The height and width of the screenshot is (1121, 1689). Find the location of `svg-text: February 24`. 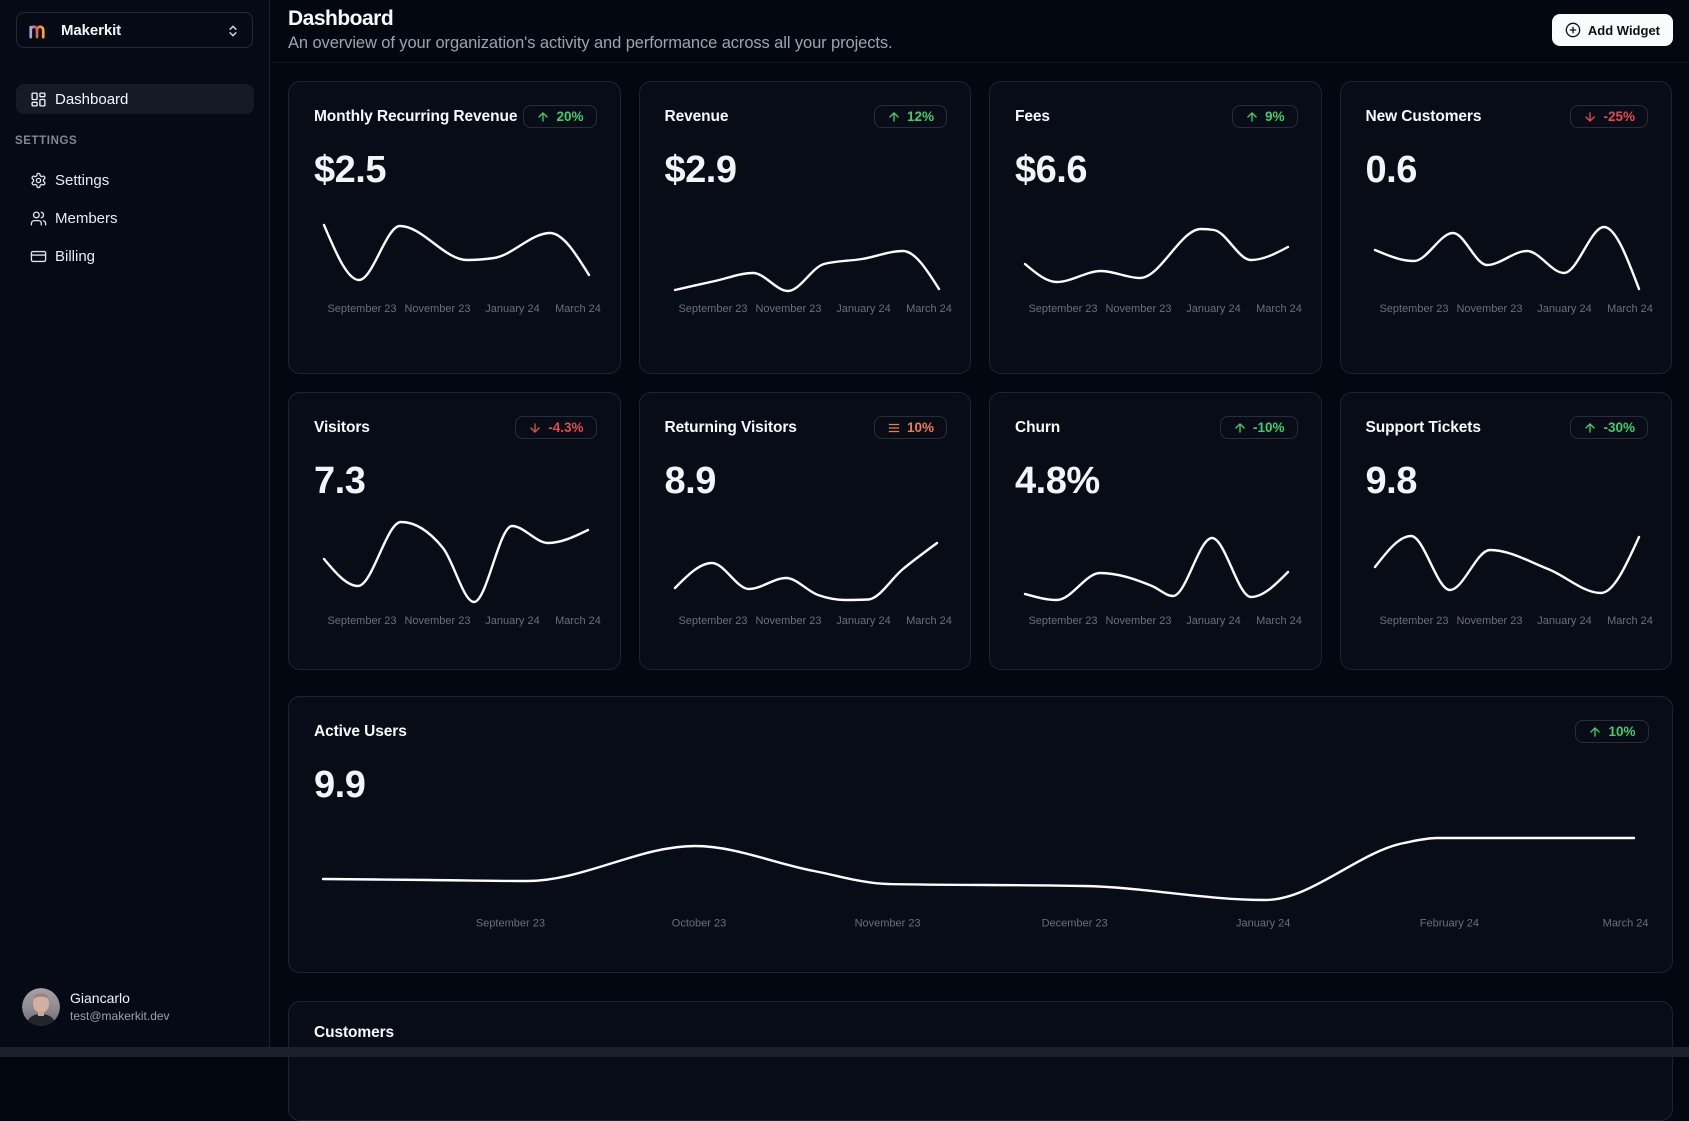

svg-text: February 24 is located at coordinates (1449, 924).